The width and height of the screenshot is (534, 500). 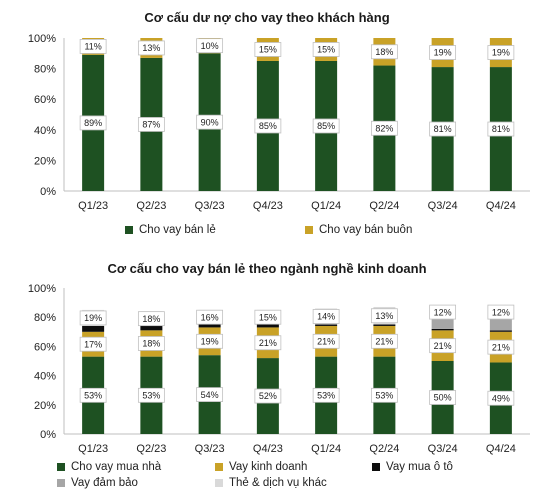 I want to click on legend-label: Vay đảm bảo, so click(x=104, y=483).